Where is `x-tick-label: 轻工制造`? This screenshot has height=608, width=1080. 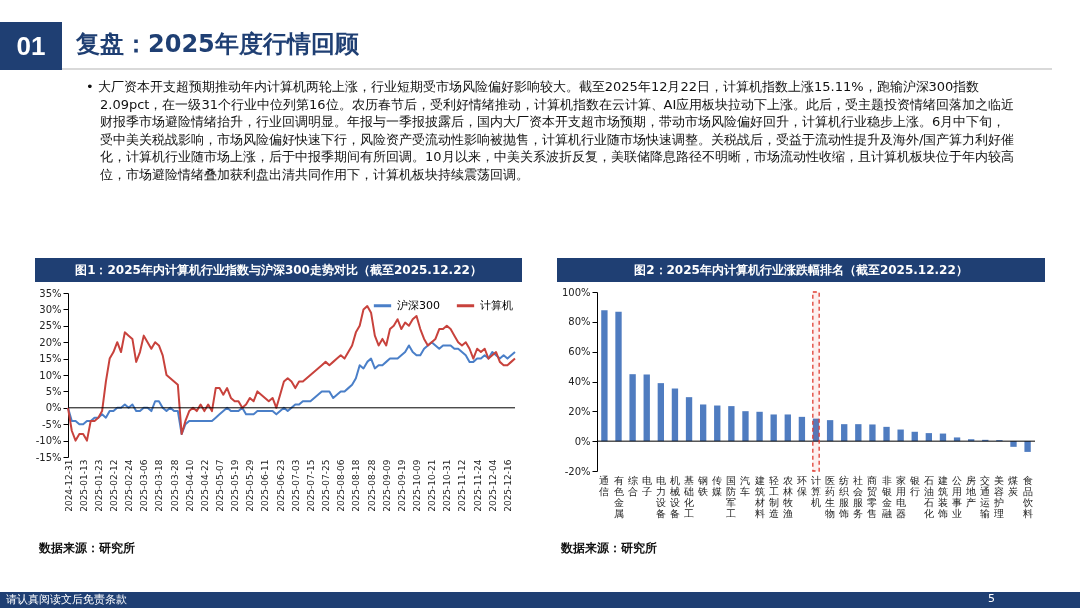
x-tick-label: 轻工制造 is located at coordinates (773, 496).